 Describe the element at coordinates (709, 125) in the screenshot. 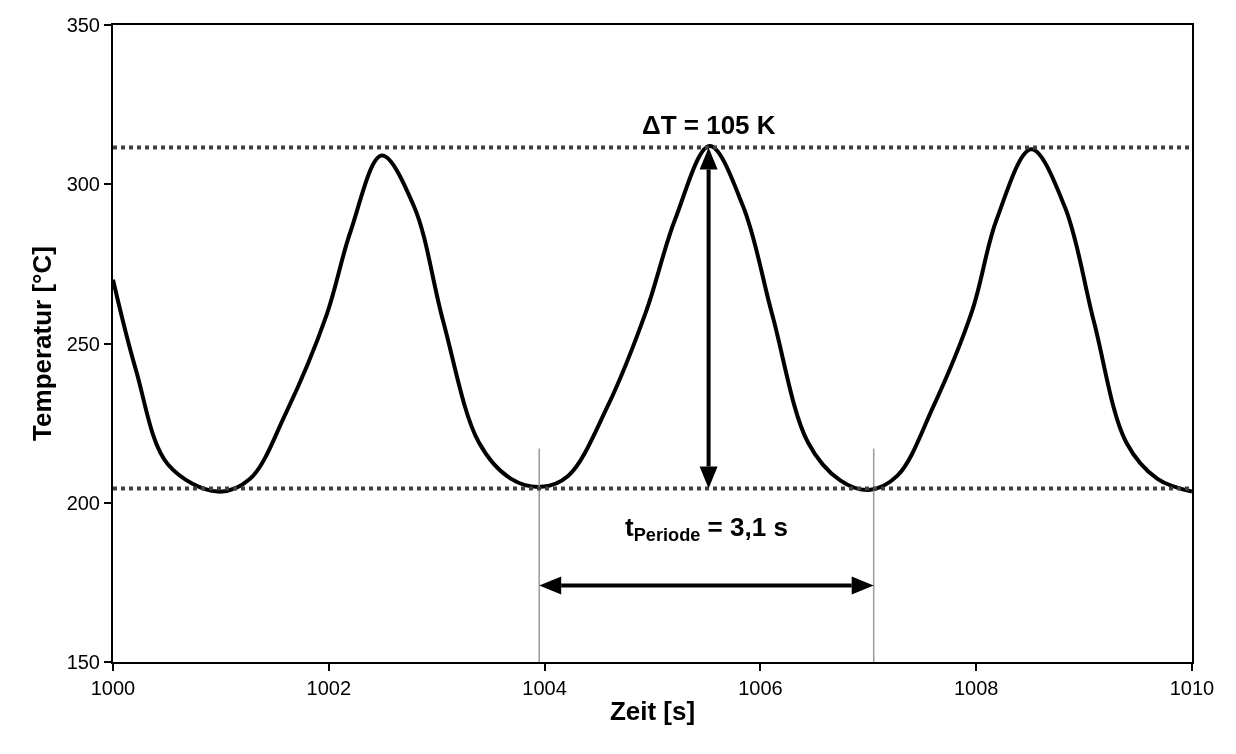

I see `annotation: ΔT = 105 K` at that location.